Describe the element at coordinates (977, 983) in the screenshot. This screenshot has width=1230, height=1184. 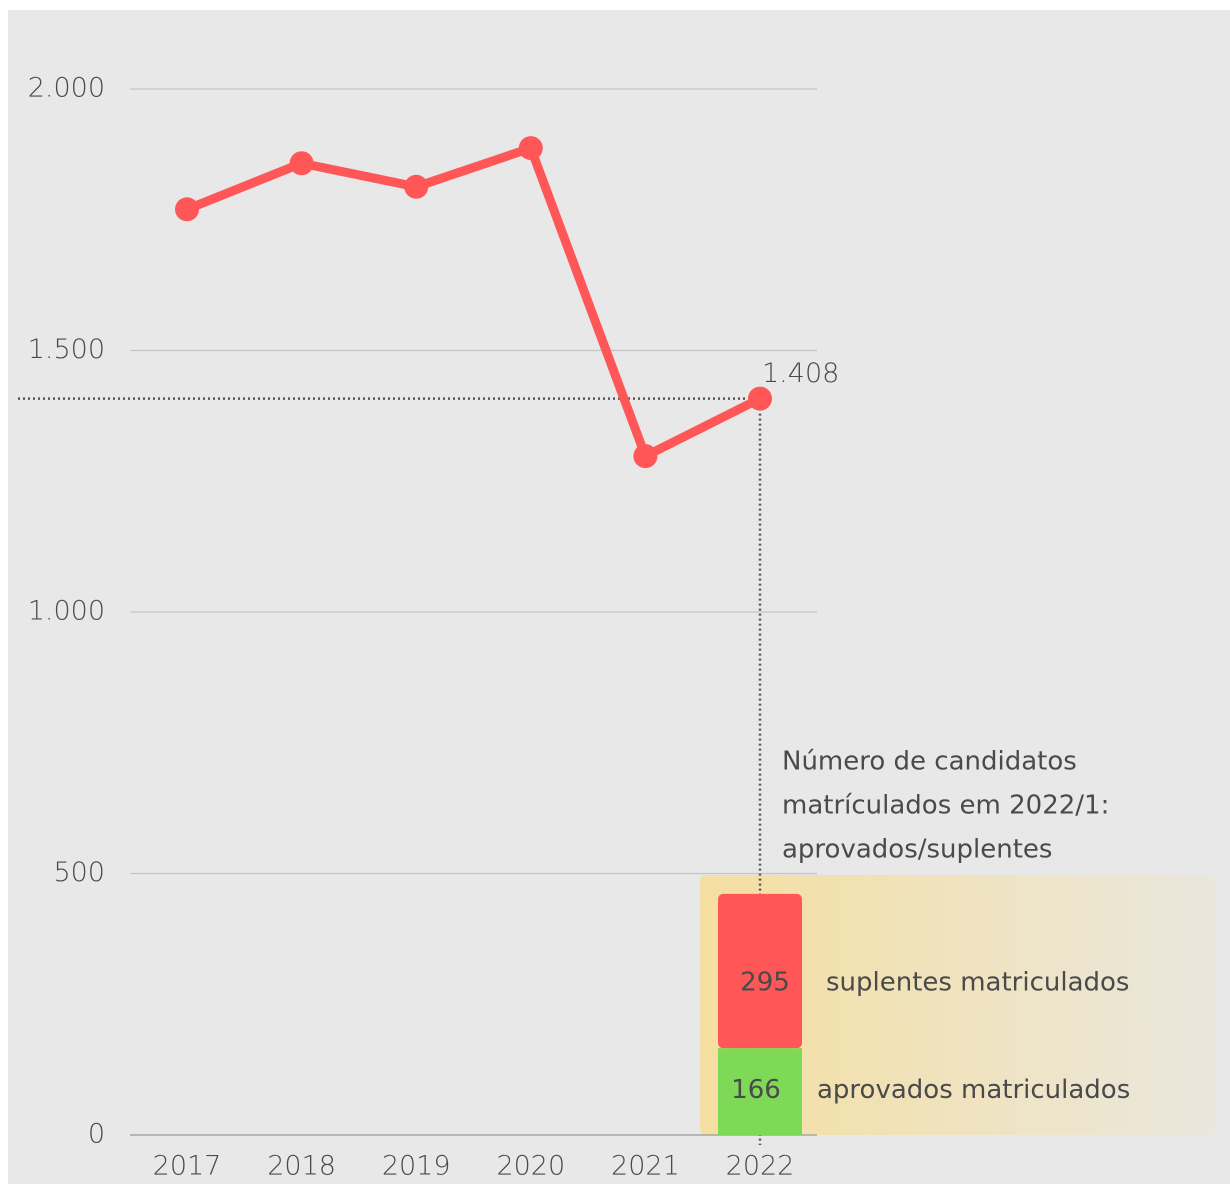
I see `bar-legend: suplentes matriculados` at that location.